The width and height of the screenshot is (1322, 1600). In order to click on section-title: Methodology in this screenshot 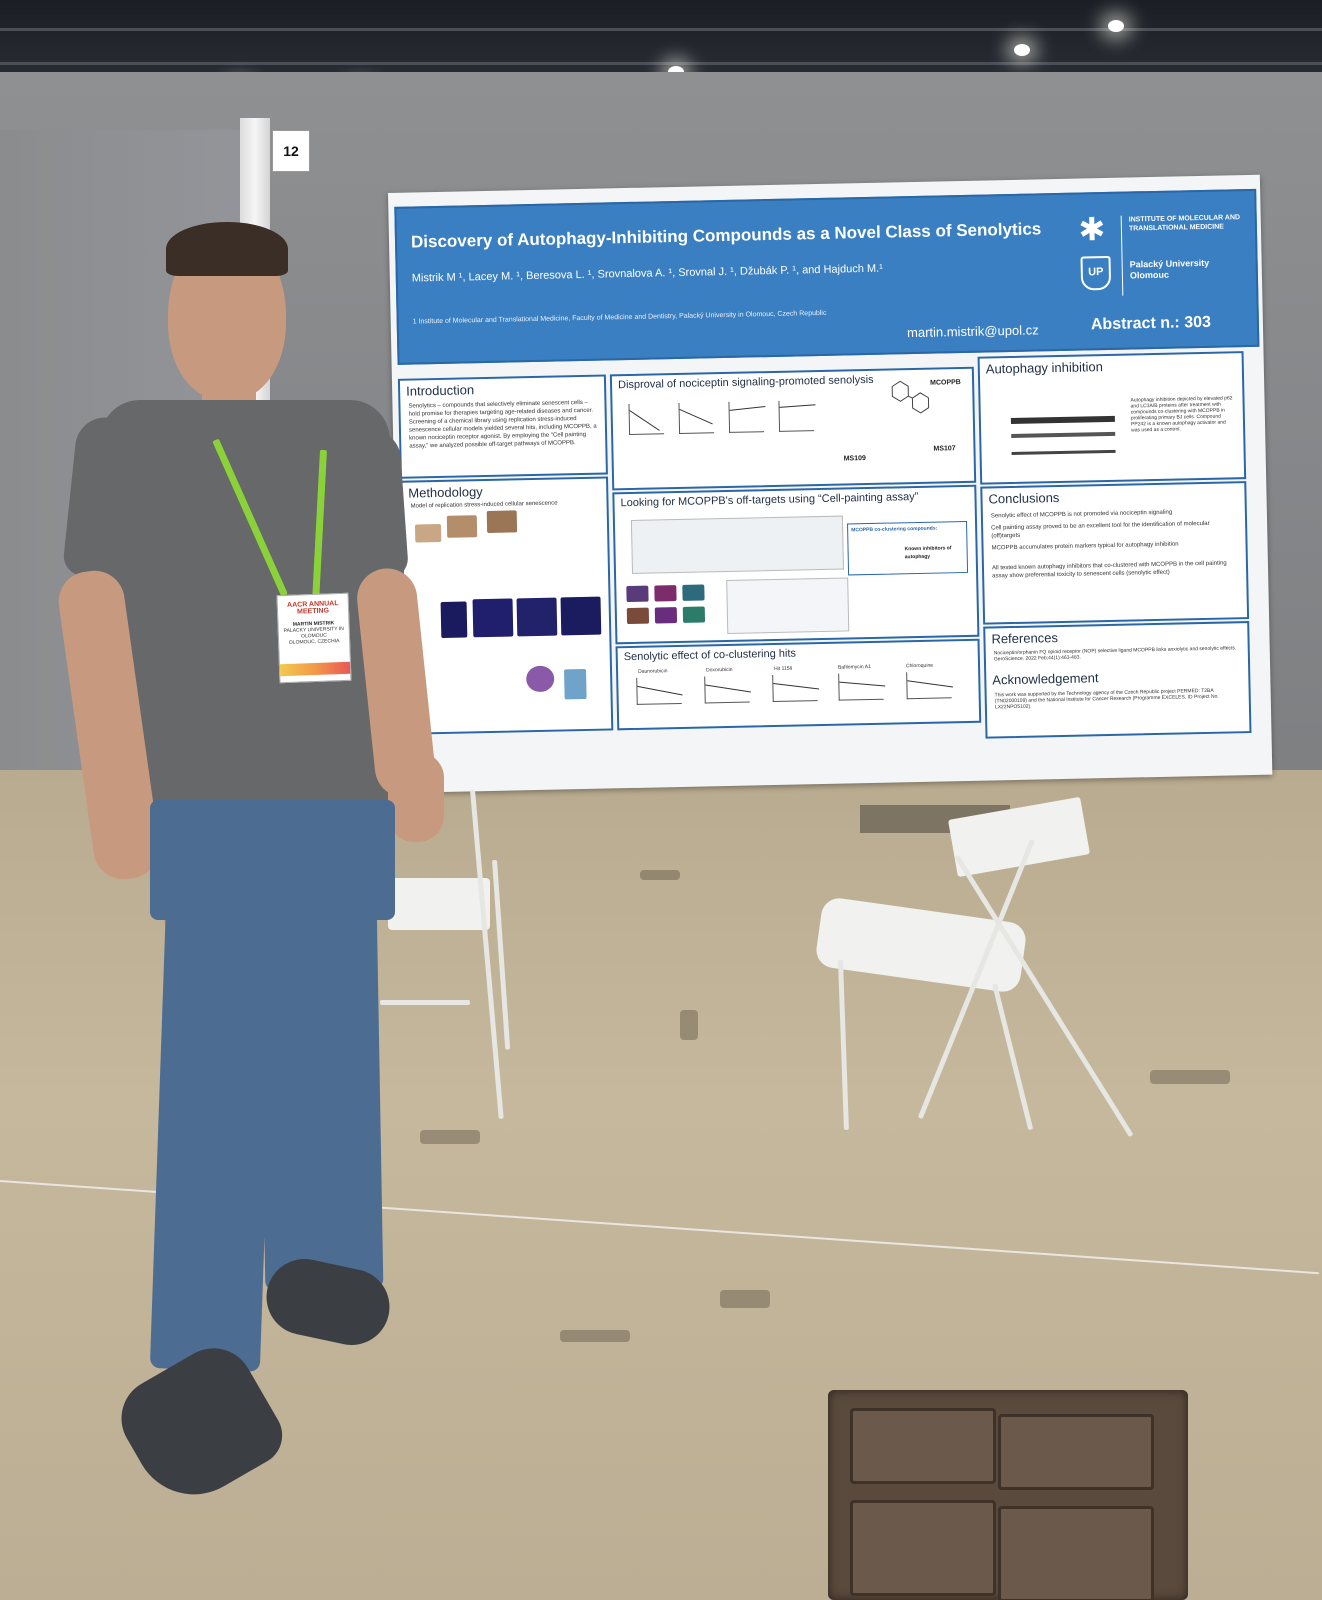, I will do `click(445, 492)`.